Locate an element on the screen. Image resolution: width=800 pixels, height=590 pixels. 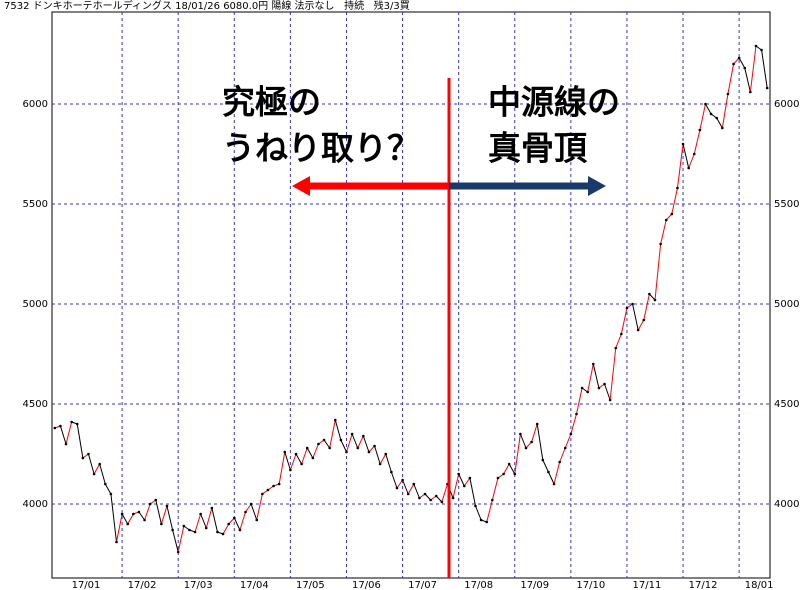
y-tick-label: 5000 is located at coordinates (35, 304).